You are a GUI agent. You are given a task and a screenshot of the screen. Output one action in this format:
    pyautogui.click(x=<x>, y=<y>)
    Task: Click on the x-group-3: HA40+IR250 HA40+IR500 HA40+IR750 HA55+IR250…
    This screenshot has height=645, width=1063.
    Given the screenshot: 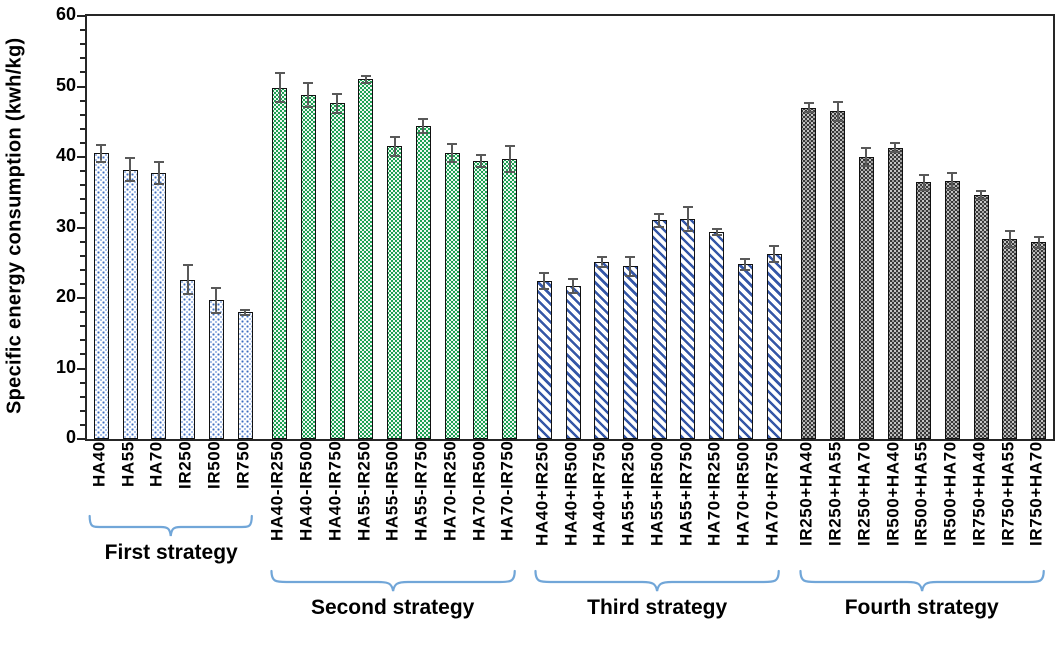 What is the action you would take?
    pyautogui.click(x=657, y=530)
    